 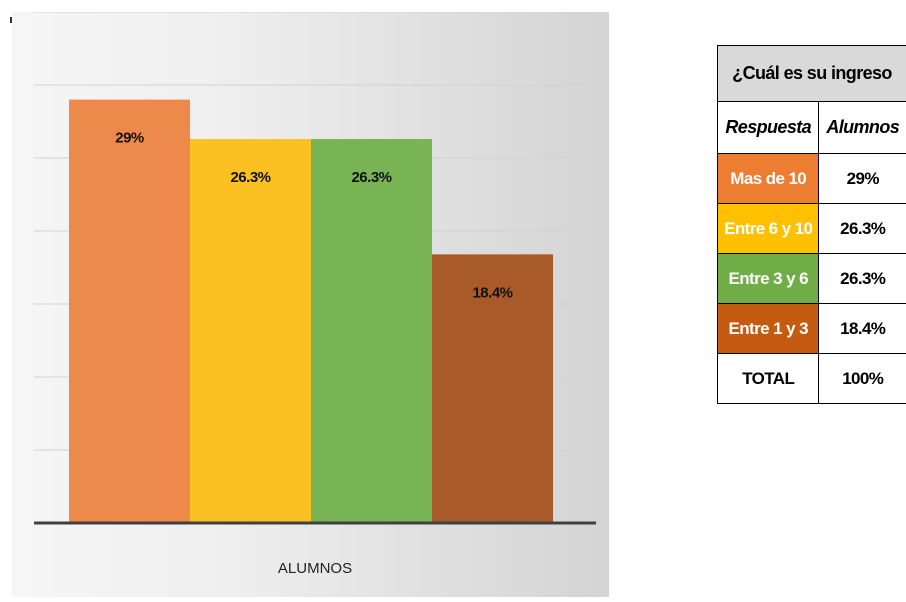 What do you see at coordinates (811, 73) in the screenshot?
I see `table-title: ¿Cuál es su ingreso` at bounding box center [811, 73].